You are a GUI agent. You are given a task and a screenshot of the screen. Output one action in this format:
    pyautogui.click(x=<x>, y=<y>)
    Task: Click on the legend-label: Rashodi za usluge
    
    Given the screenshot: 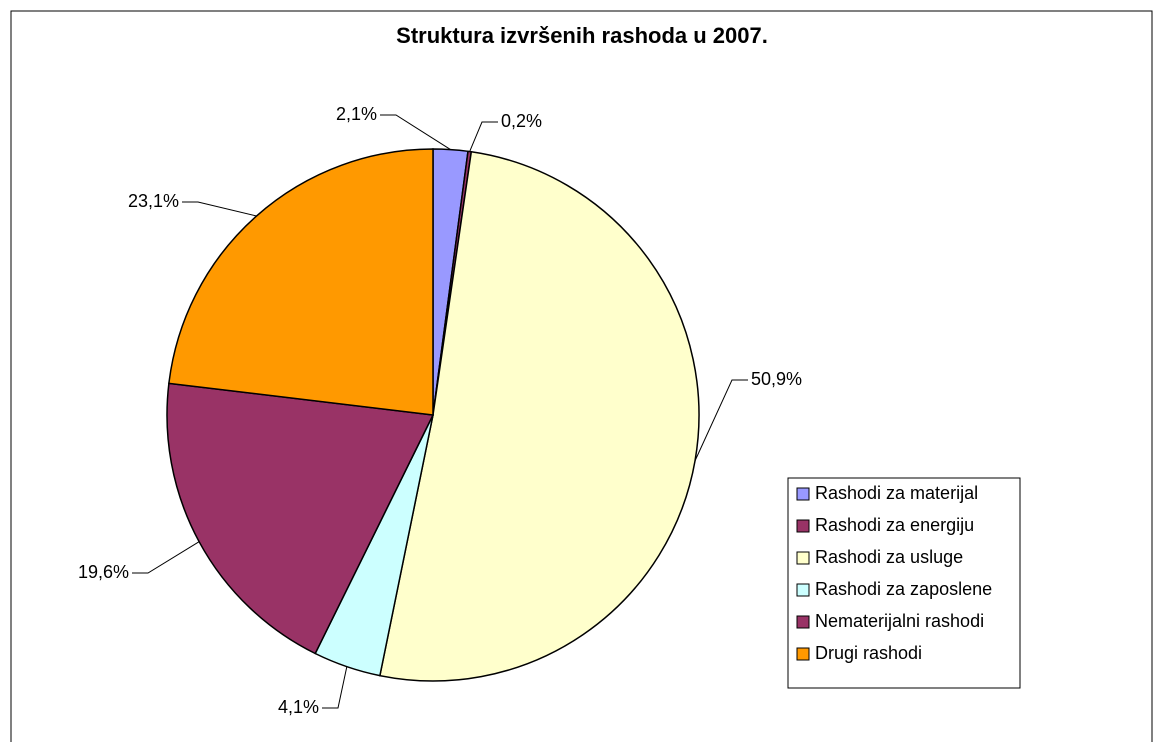 What is the action you would take?
    pyautogui.click(x=889, y=557)
    